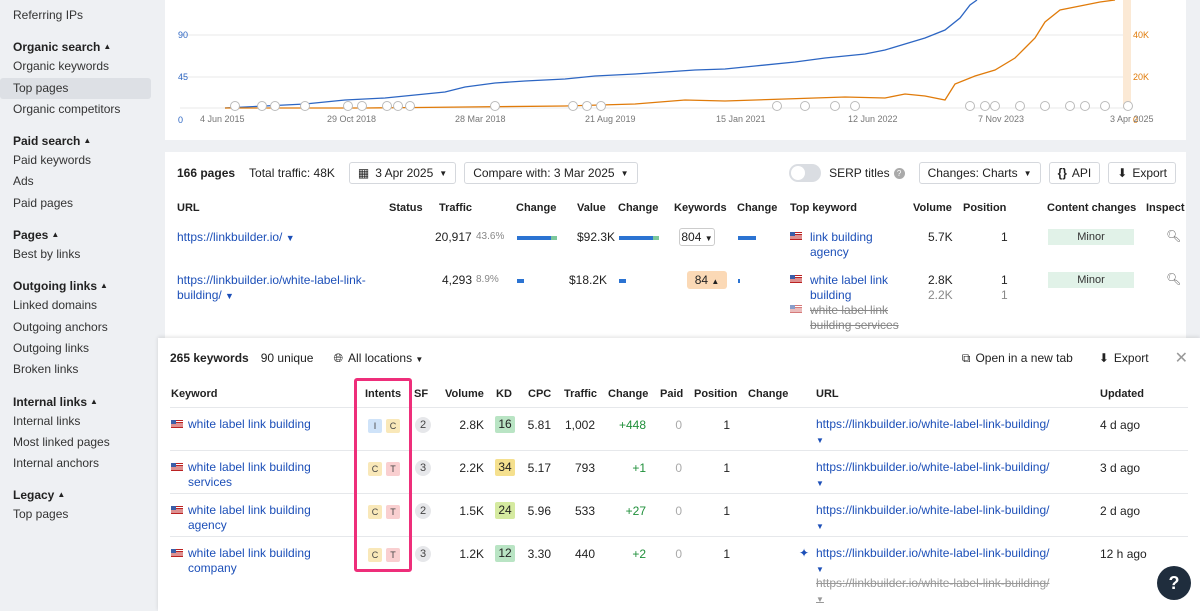  Describe the element at coordinates (1124, 358) in the screenshot. I see `panel-export-button: ⬇ Export` at that location.